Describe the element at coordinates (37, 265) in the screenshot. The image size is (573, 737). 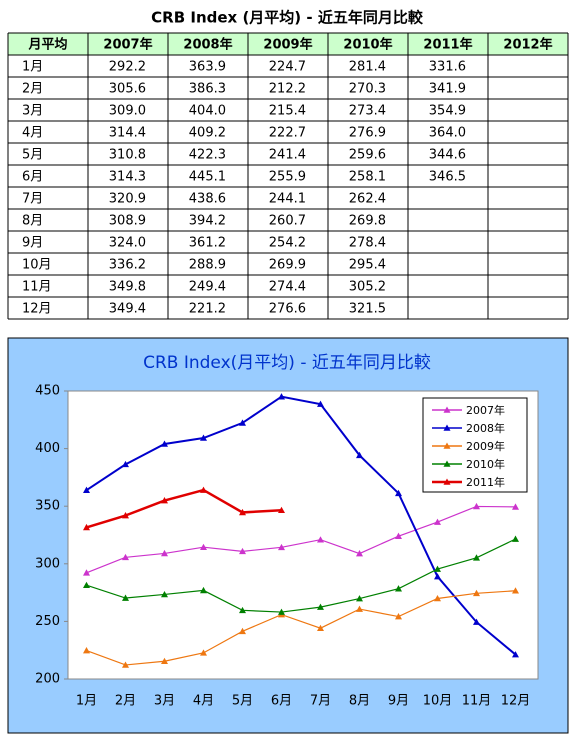
I see `table-month-cell: 10月` at that location.